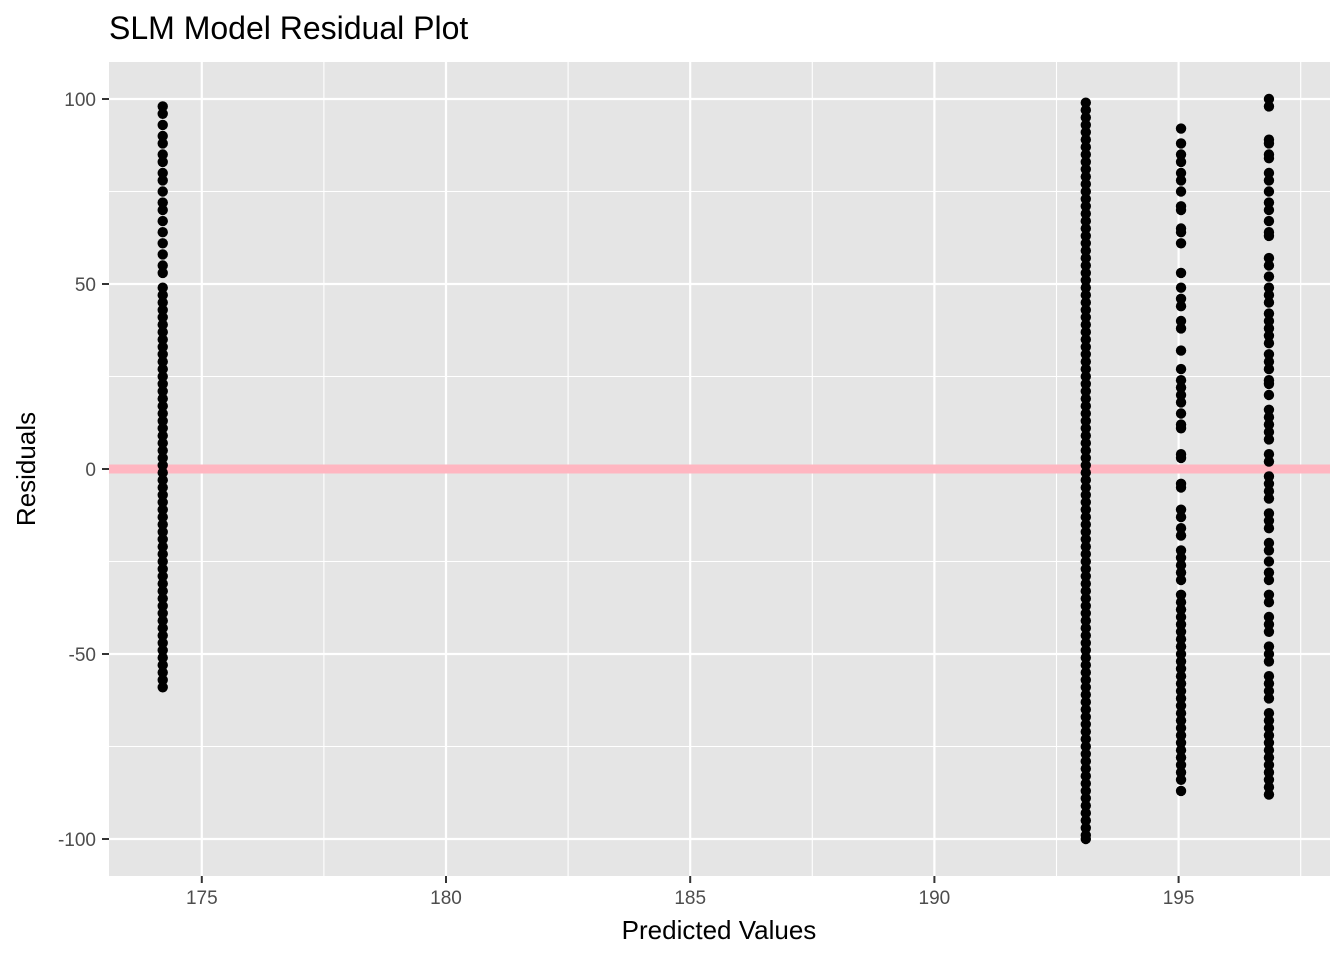 This screenshot has height=960, width=1344. Describe the element at coordinates (202, 898) in the screenshot. I see `x-tick-label: 175` at that location.